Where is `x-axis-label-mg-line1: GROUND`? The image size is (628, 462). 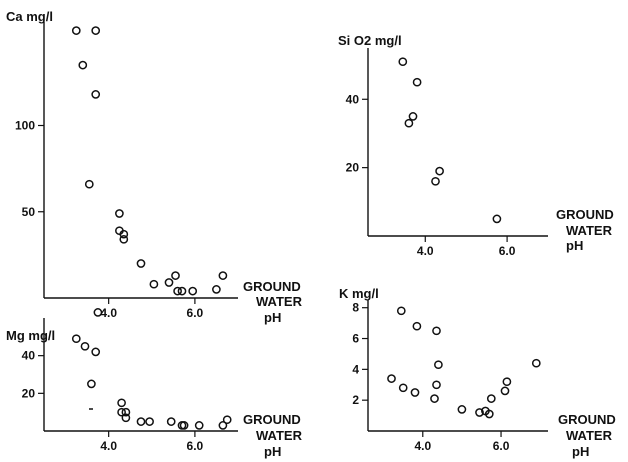
x-axis-label-mg-line1: GROUND is located at coordinates (272, 419).